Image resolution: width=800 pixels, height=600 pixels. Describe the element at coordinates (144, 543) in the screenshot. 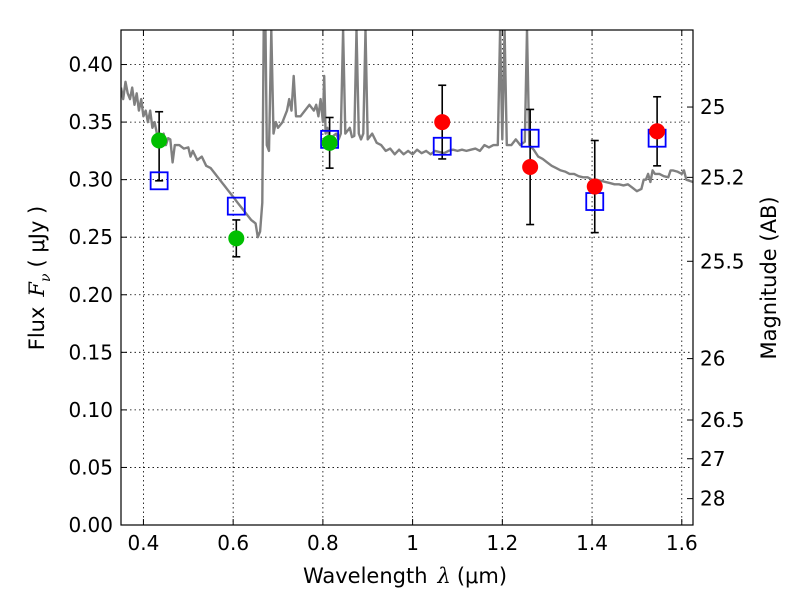

I see `x-tick-label: 0.4` at that location.